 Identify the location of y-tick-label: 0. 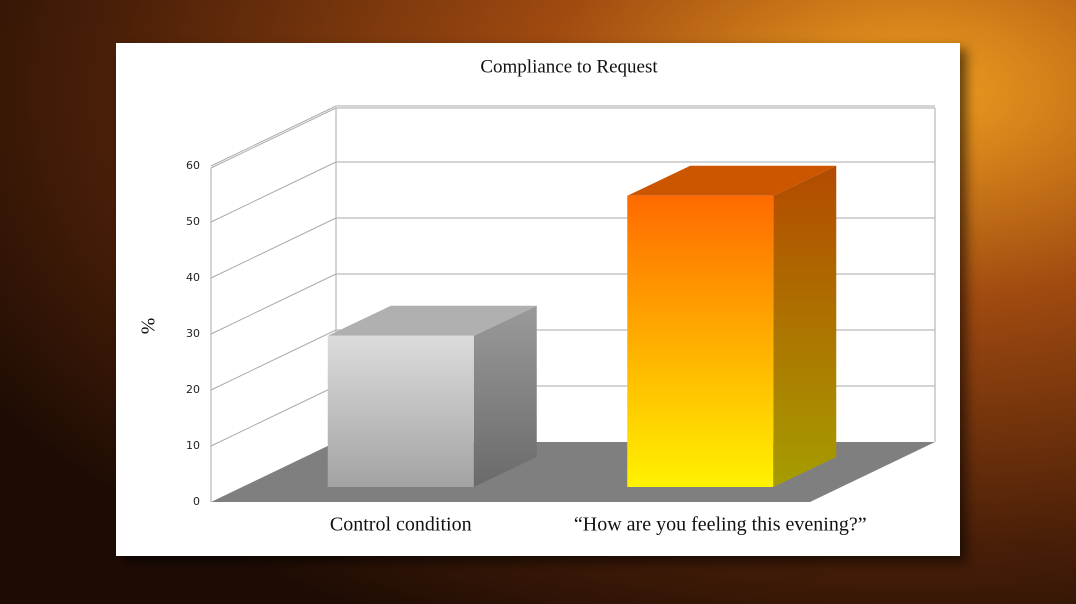
(196, 501).